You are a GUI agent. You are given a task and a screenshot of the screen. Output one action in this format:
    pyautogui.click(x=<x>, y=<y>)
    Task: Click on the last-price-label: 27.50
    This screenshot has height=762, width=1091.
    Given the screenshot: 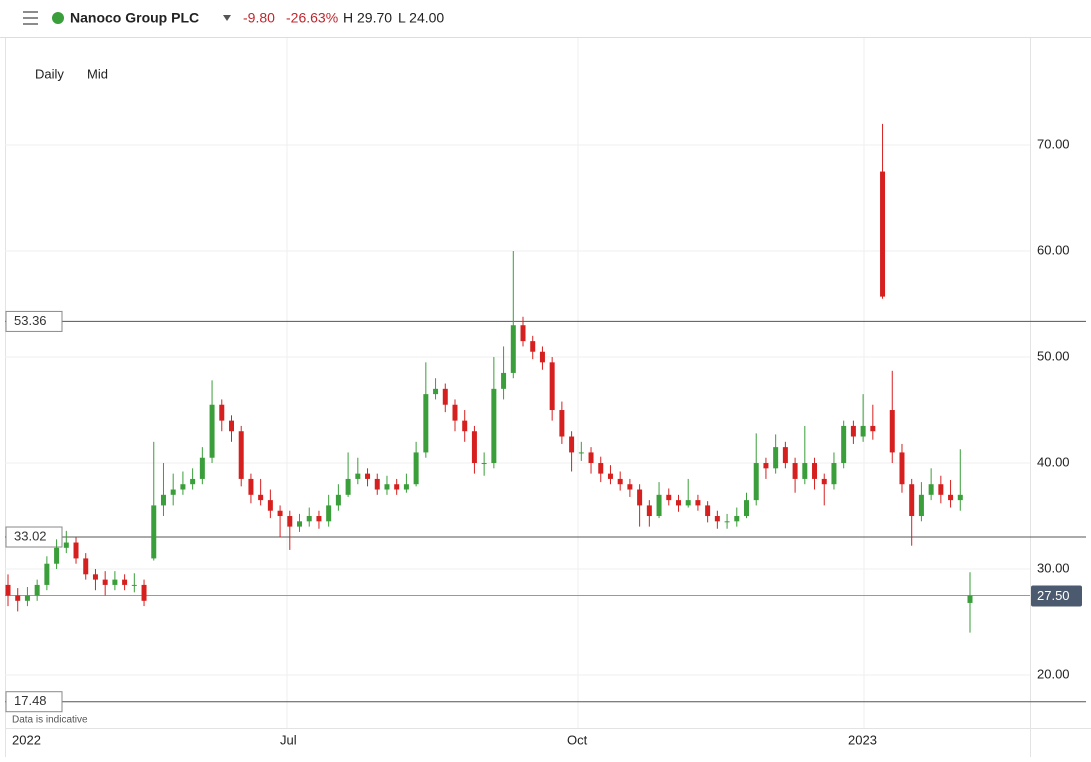 What is the action you would take?
    pyautogui.click(x=1053, y=595)
    